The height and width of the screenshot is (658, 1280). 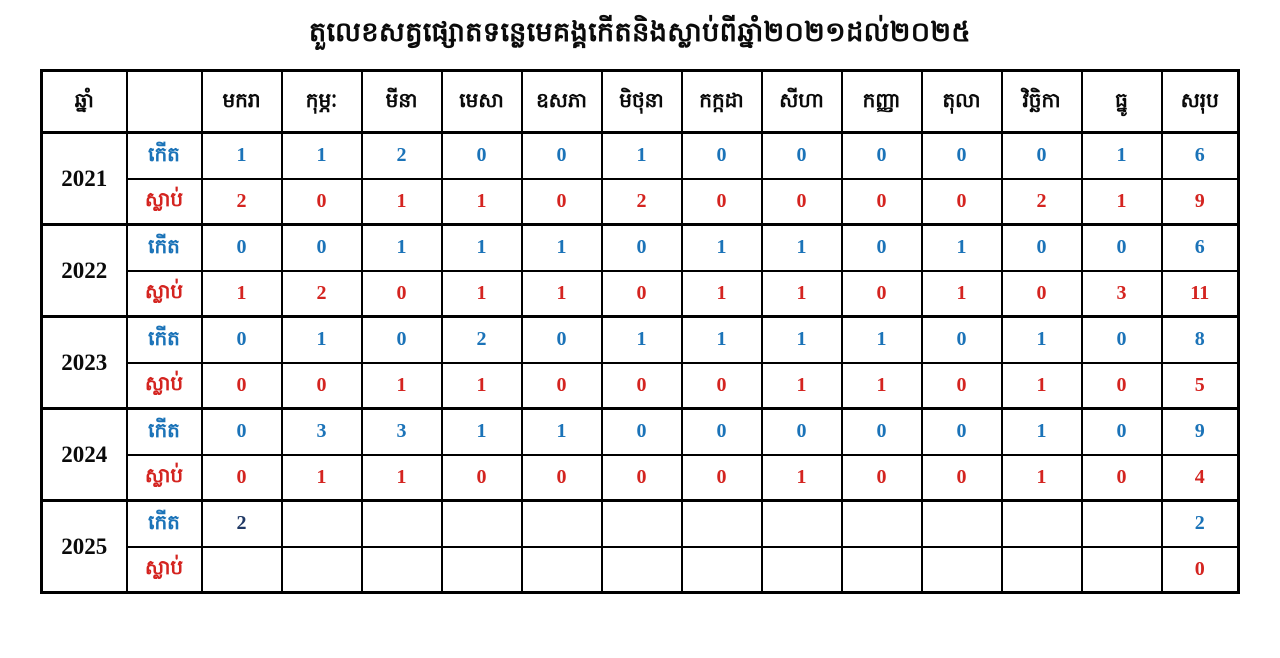 I want to click on born-value-cell: 3, so click(x=321, y=431).